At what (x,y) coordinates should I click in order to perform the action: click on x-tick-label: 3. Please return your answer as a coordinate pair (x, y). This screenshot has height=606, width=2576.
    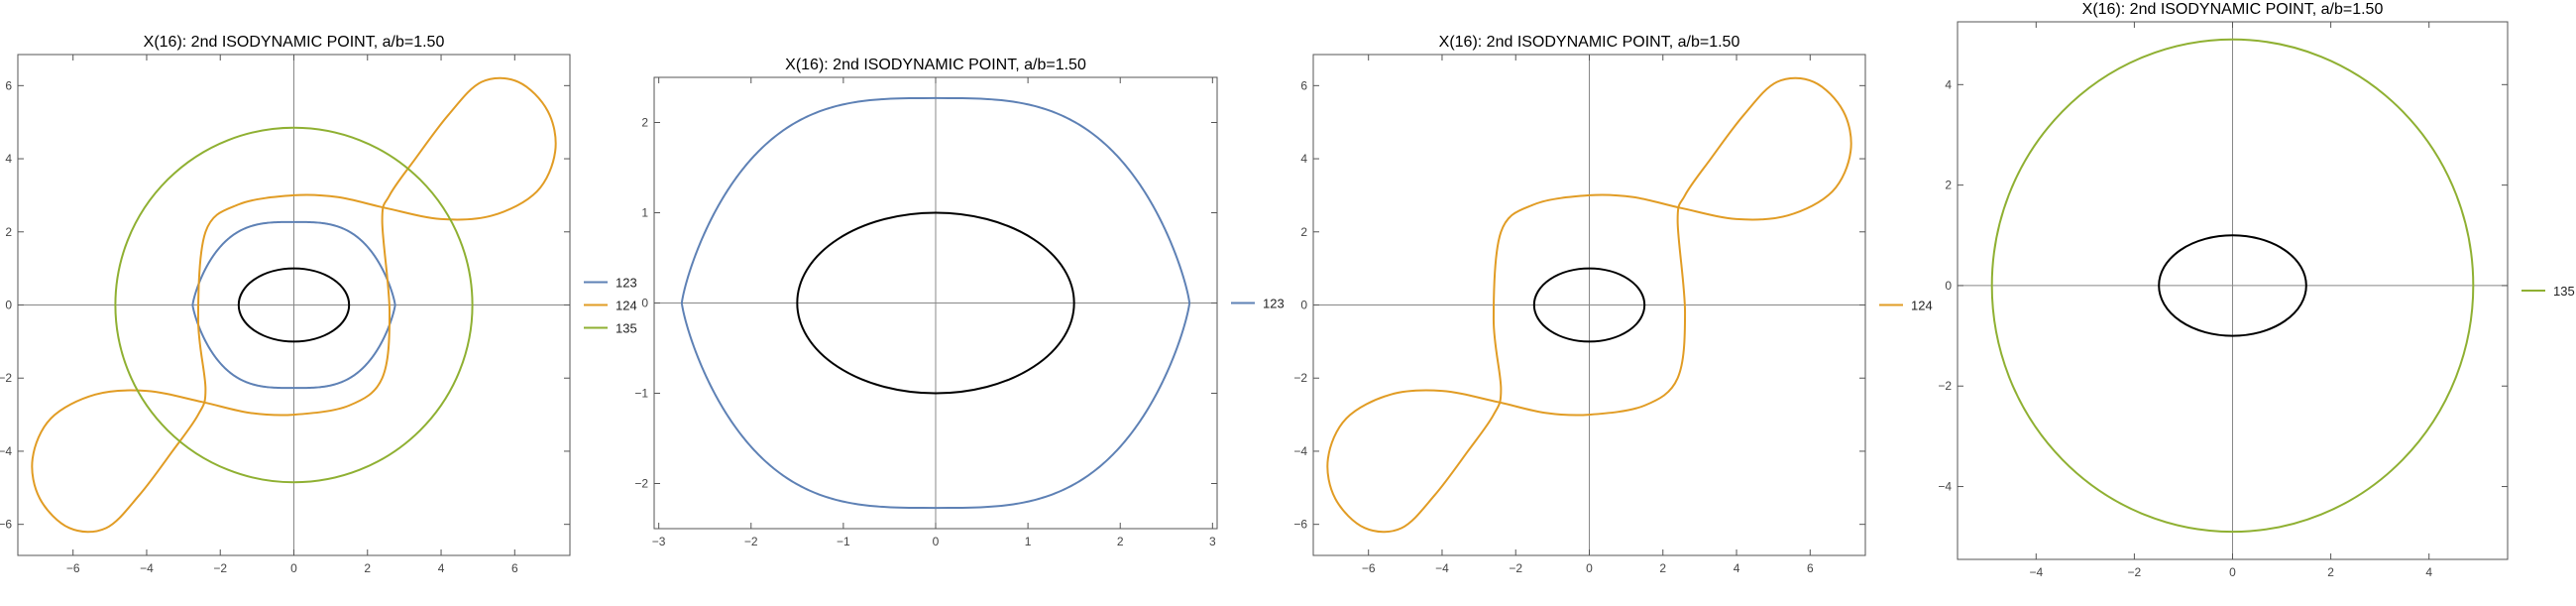
    Looking at the image, I should click on (1212, 541).